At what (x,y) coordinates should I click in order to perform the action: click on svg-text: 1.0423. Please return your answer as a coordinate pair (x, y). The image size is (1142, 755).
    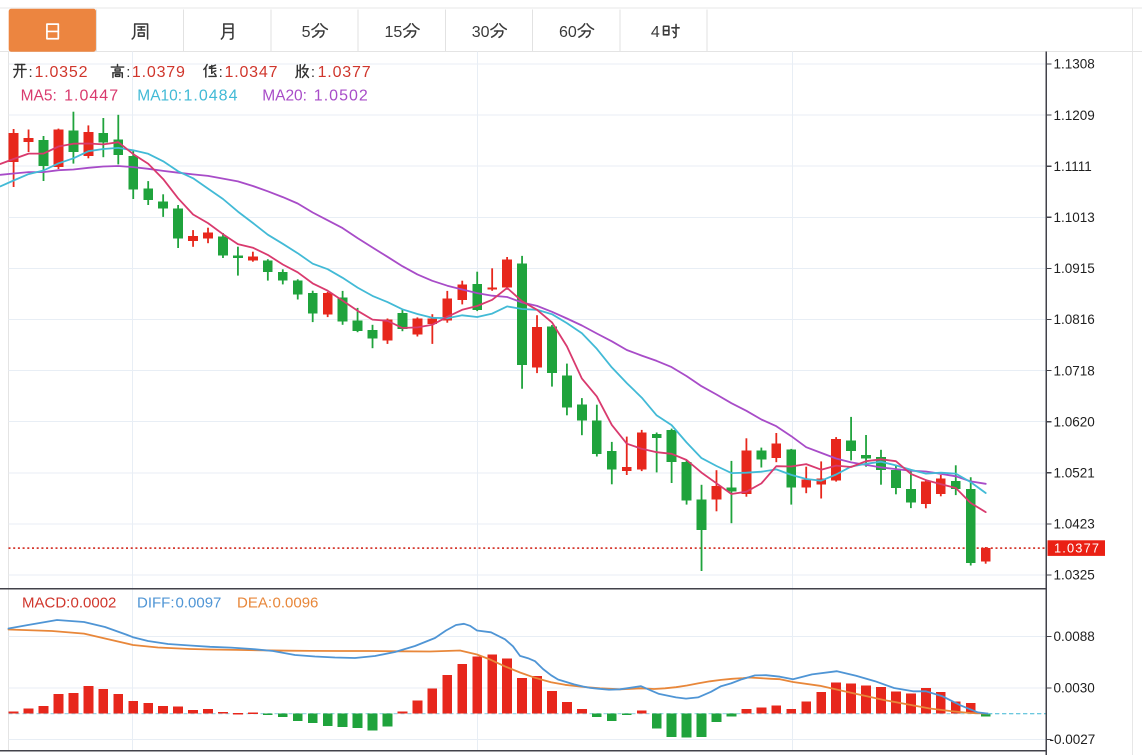
    Looking at the image, I should click on (1074, 524).